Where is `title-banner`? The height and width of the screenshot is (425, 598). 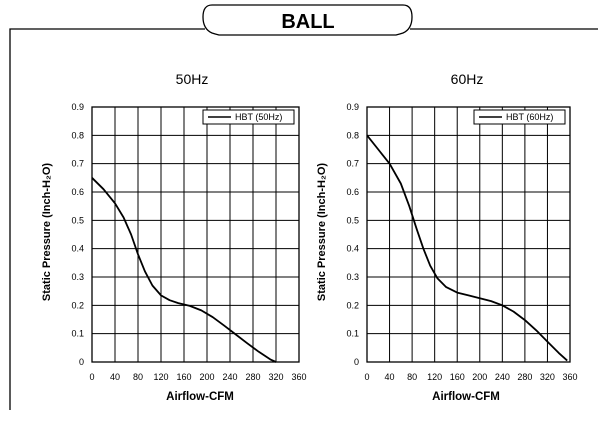
title-banner is located at coordinates (307, 20).